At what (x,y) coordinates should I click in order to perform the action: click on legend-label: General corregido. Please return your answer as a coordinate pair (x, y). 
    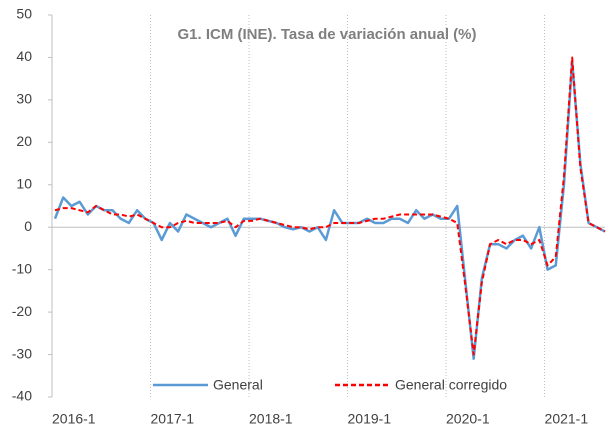
    Looking at the image, I should click on (451, 385).